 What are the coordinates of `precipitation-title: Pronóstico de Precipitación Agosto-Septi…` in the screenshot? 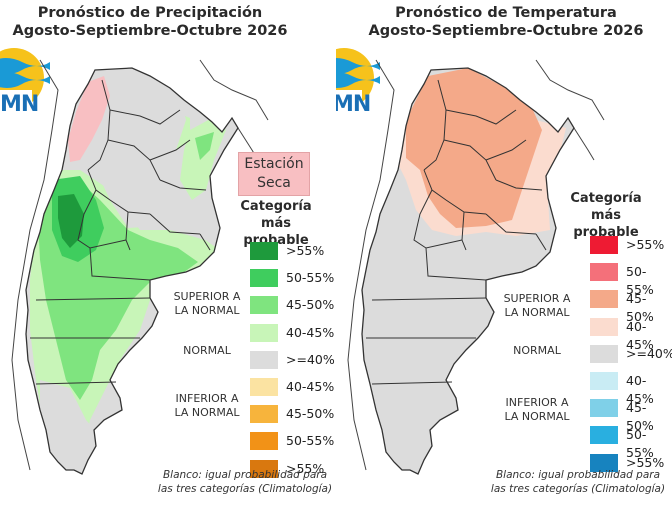 It's located at (159, 22).